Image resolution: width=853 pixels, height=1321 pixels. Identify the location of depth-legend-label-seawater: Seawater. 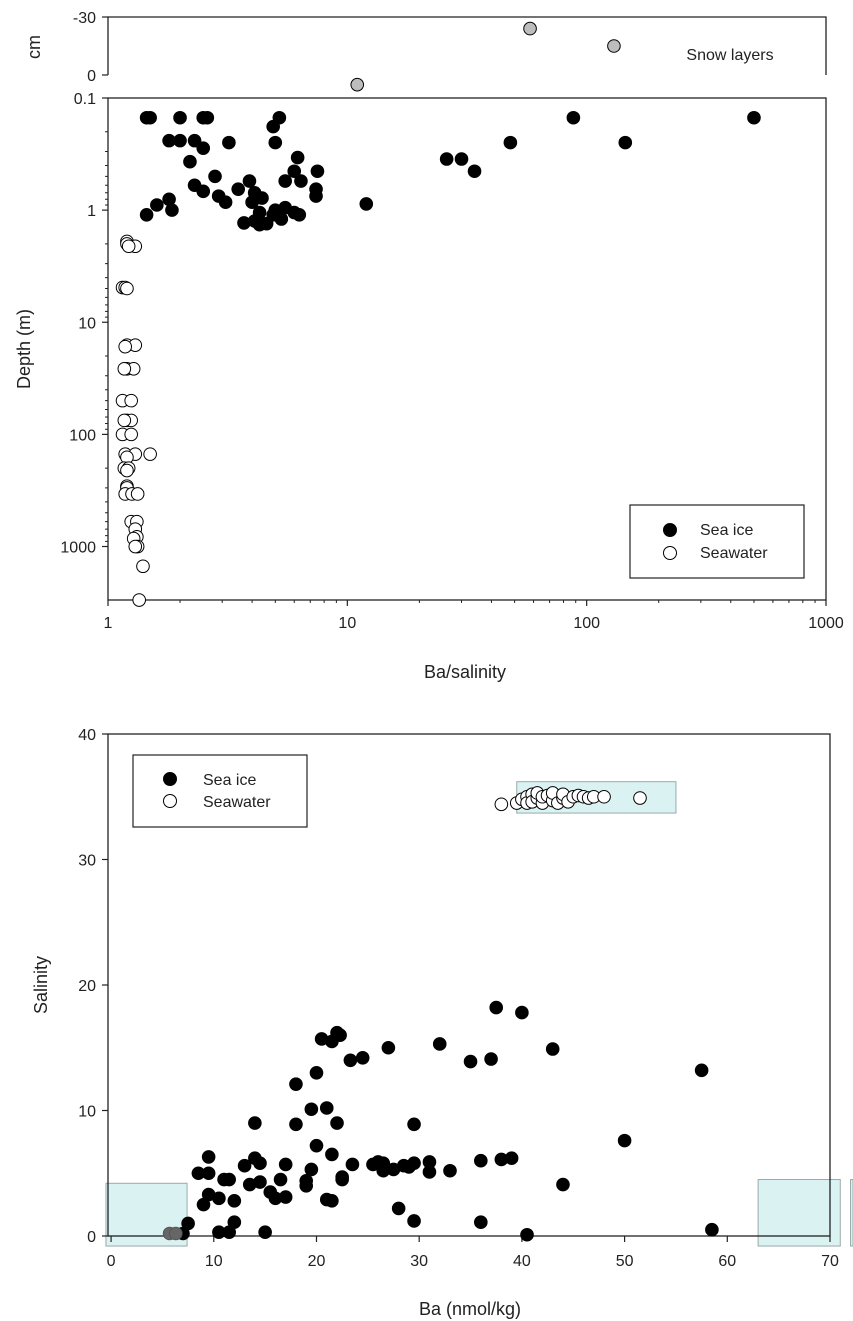
(734, 553).